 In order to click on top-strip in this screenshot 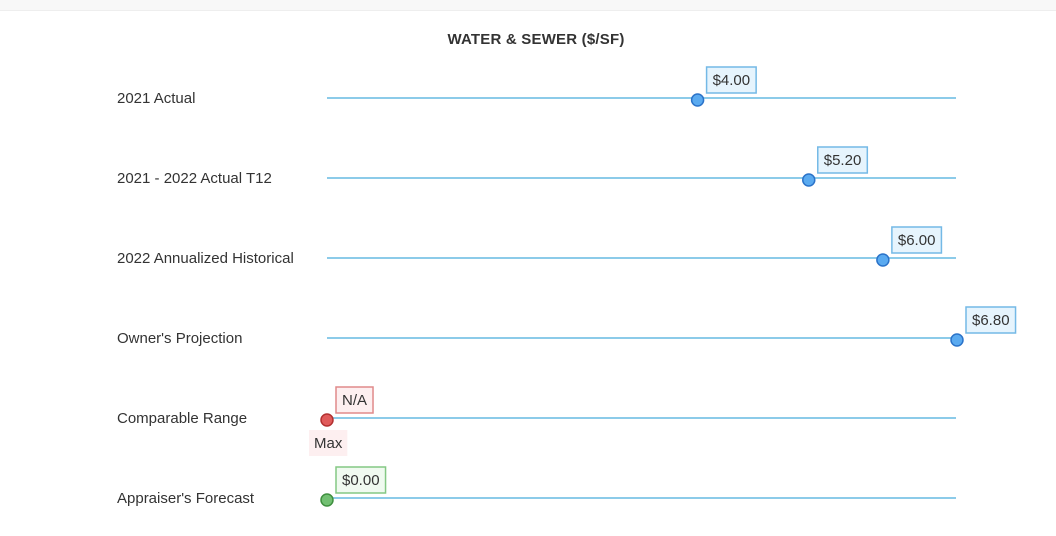, I will do `click(528, 5)`.